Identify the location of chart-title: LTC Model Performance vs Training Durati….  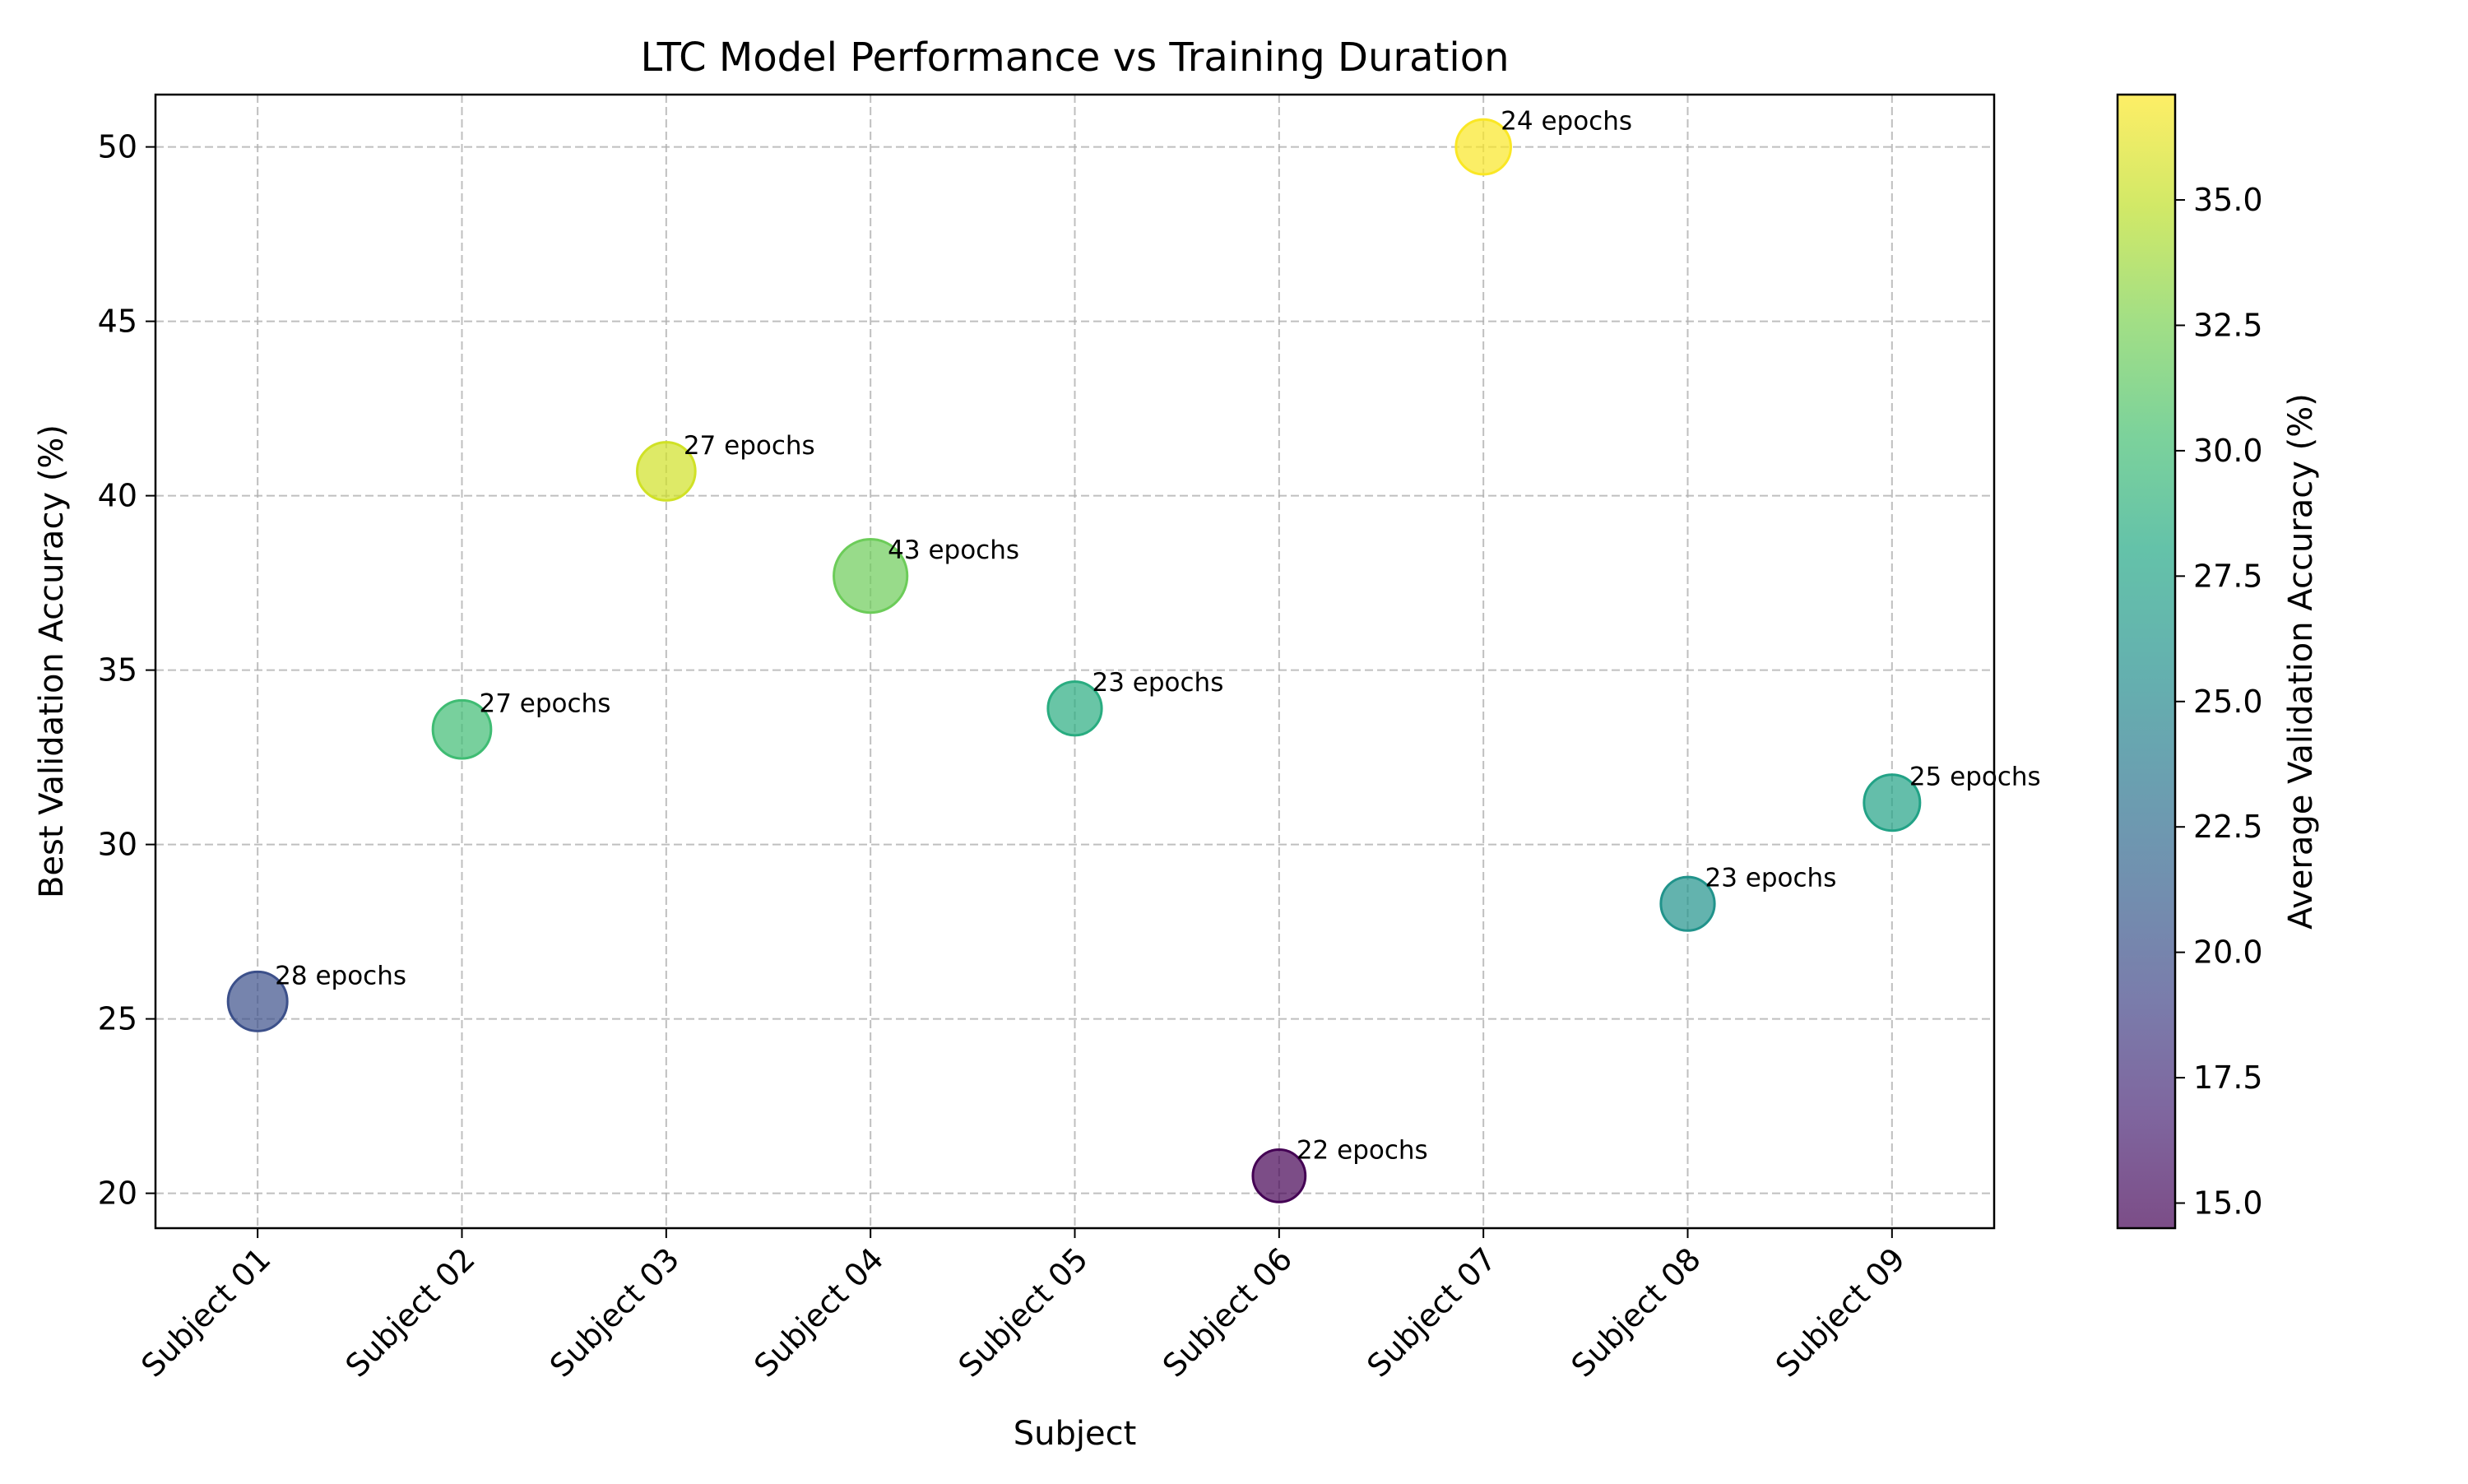
(1074, 58).